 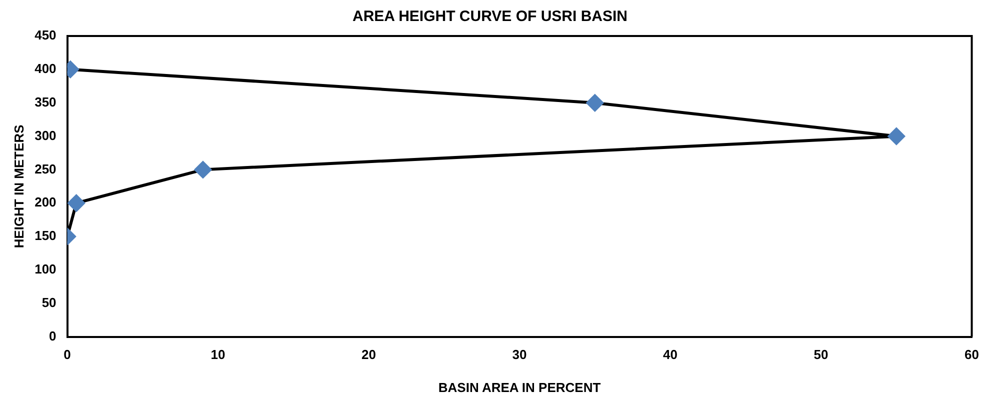 What do you see at coordinates (45, 168) in the screenshot?
I see `y-tick-label: 250` at bounding box center [45, 168].